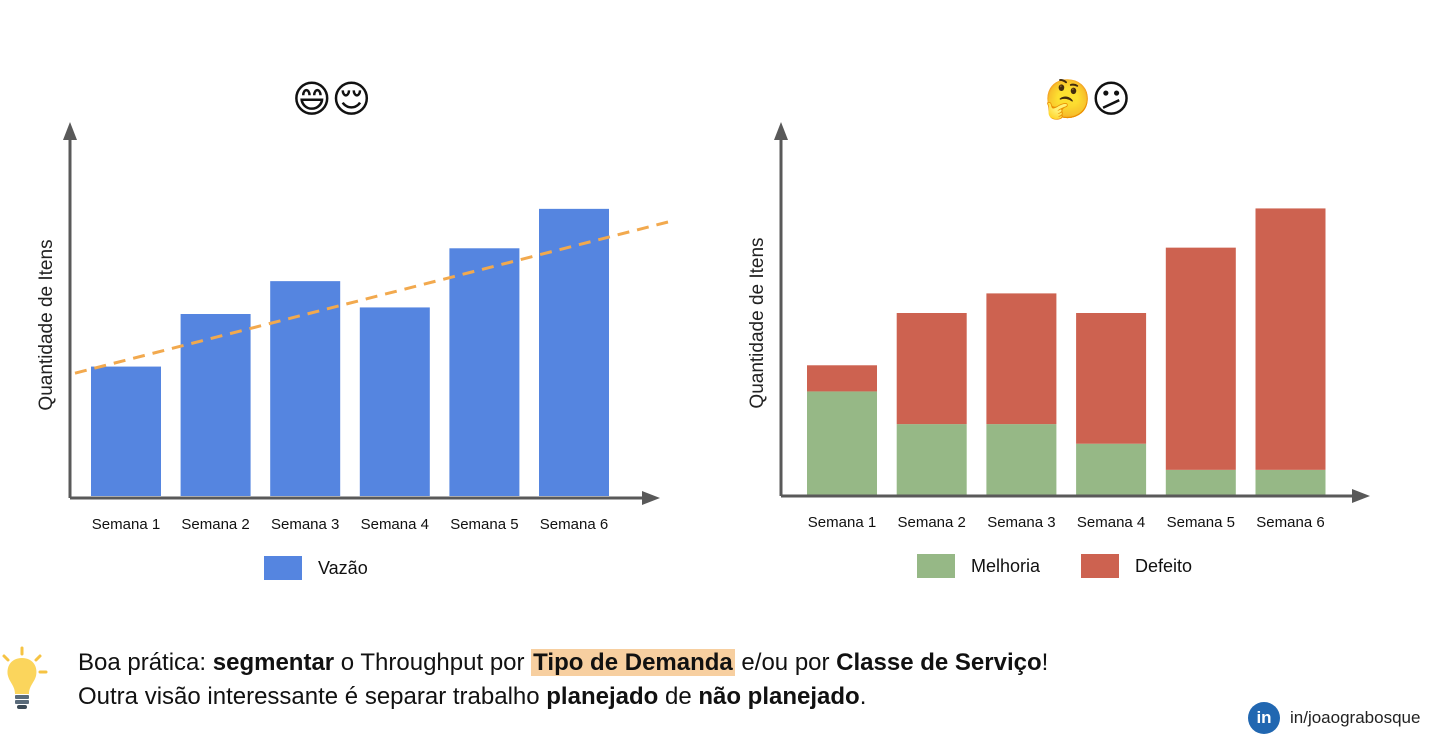 This screenshot has height=743, width=1456. I want to click on left-chart-emoji: 😄😌, so click(332, 100).